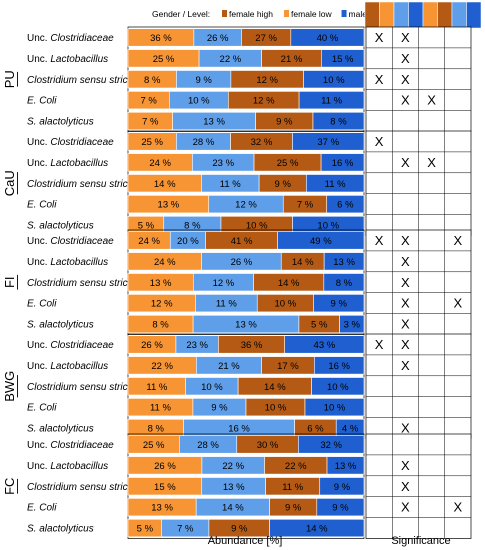 This screenshot has height=550, width=485. I want to click on data-label: 4 %, so click(350, 429).